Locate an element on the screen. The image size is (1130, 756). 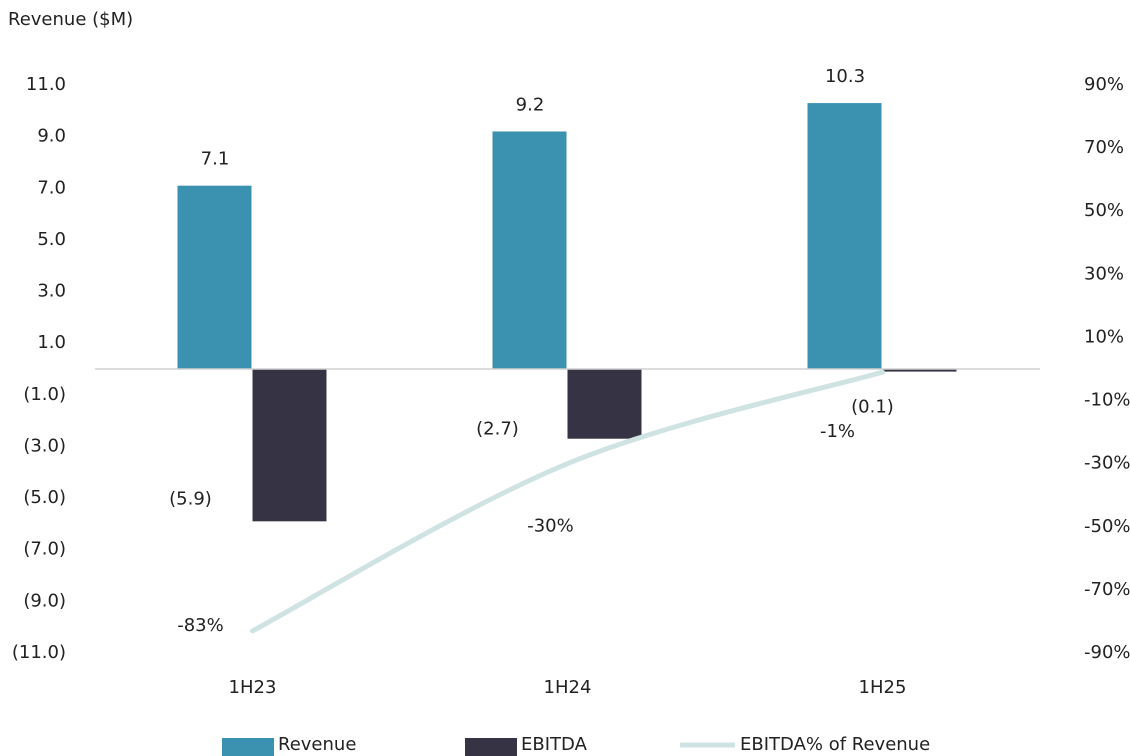
y2-tick-label: -90% is located at coordinates (1107, 652).